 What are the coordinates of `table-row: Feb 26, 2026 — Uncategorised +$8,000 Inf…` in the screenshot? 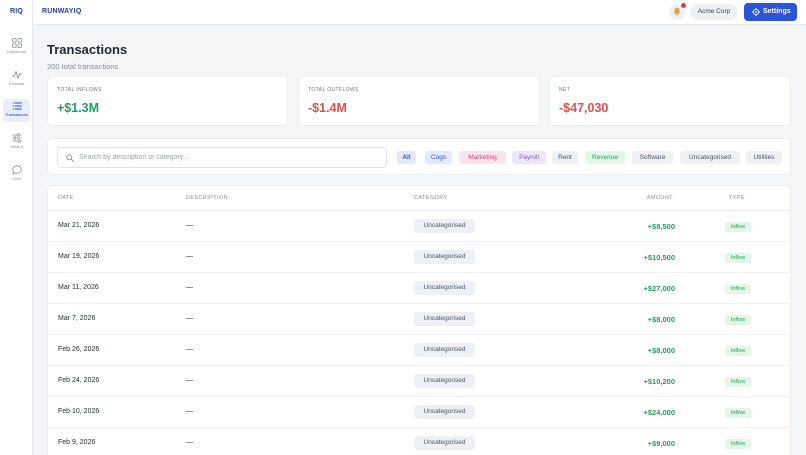 It's located at (419, 350).